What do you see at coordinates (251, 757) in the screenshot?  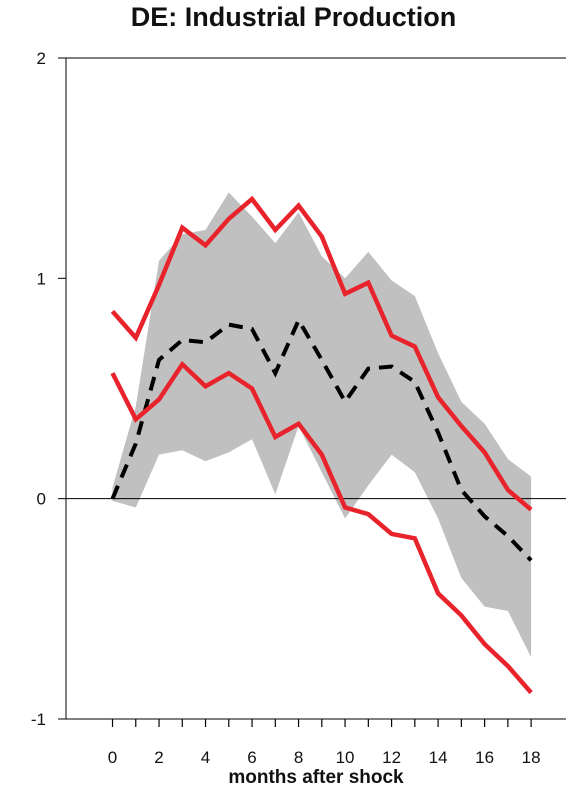 I see `x-tick-label: 6` at bounding box center [251, 757].